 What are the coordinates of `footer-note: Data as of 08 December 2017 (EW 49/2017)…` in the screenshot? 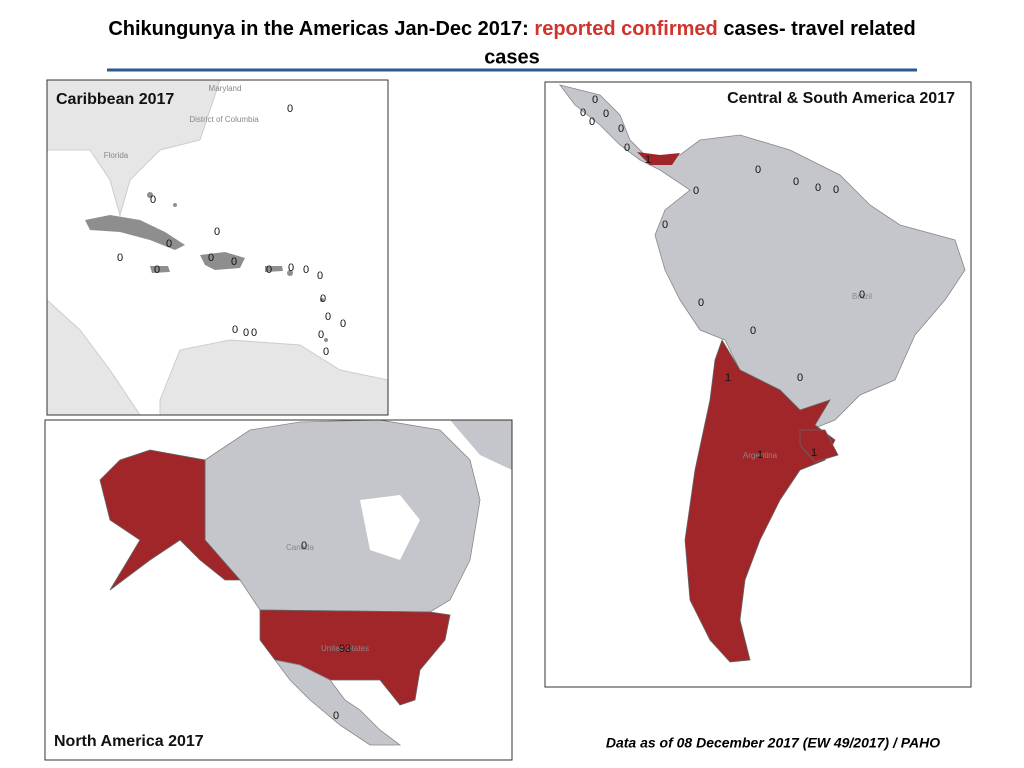 It's located at (773, 743).